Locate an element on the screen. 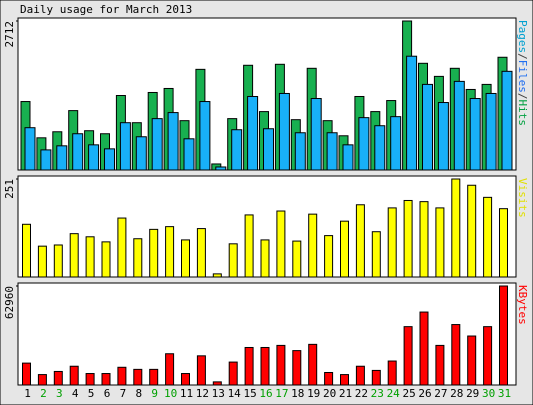  x-tick-label: 25 is located at coordinates (408, 393).